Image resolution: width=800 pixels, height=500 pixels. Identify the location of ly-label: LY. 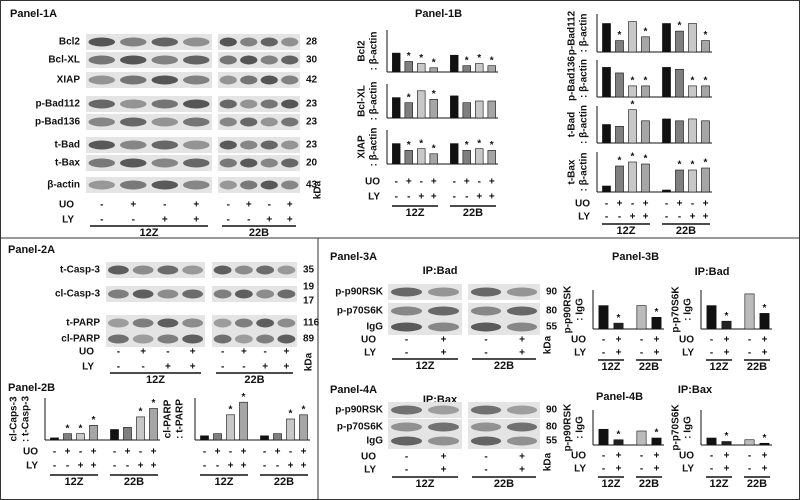
(584, 217).